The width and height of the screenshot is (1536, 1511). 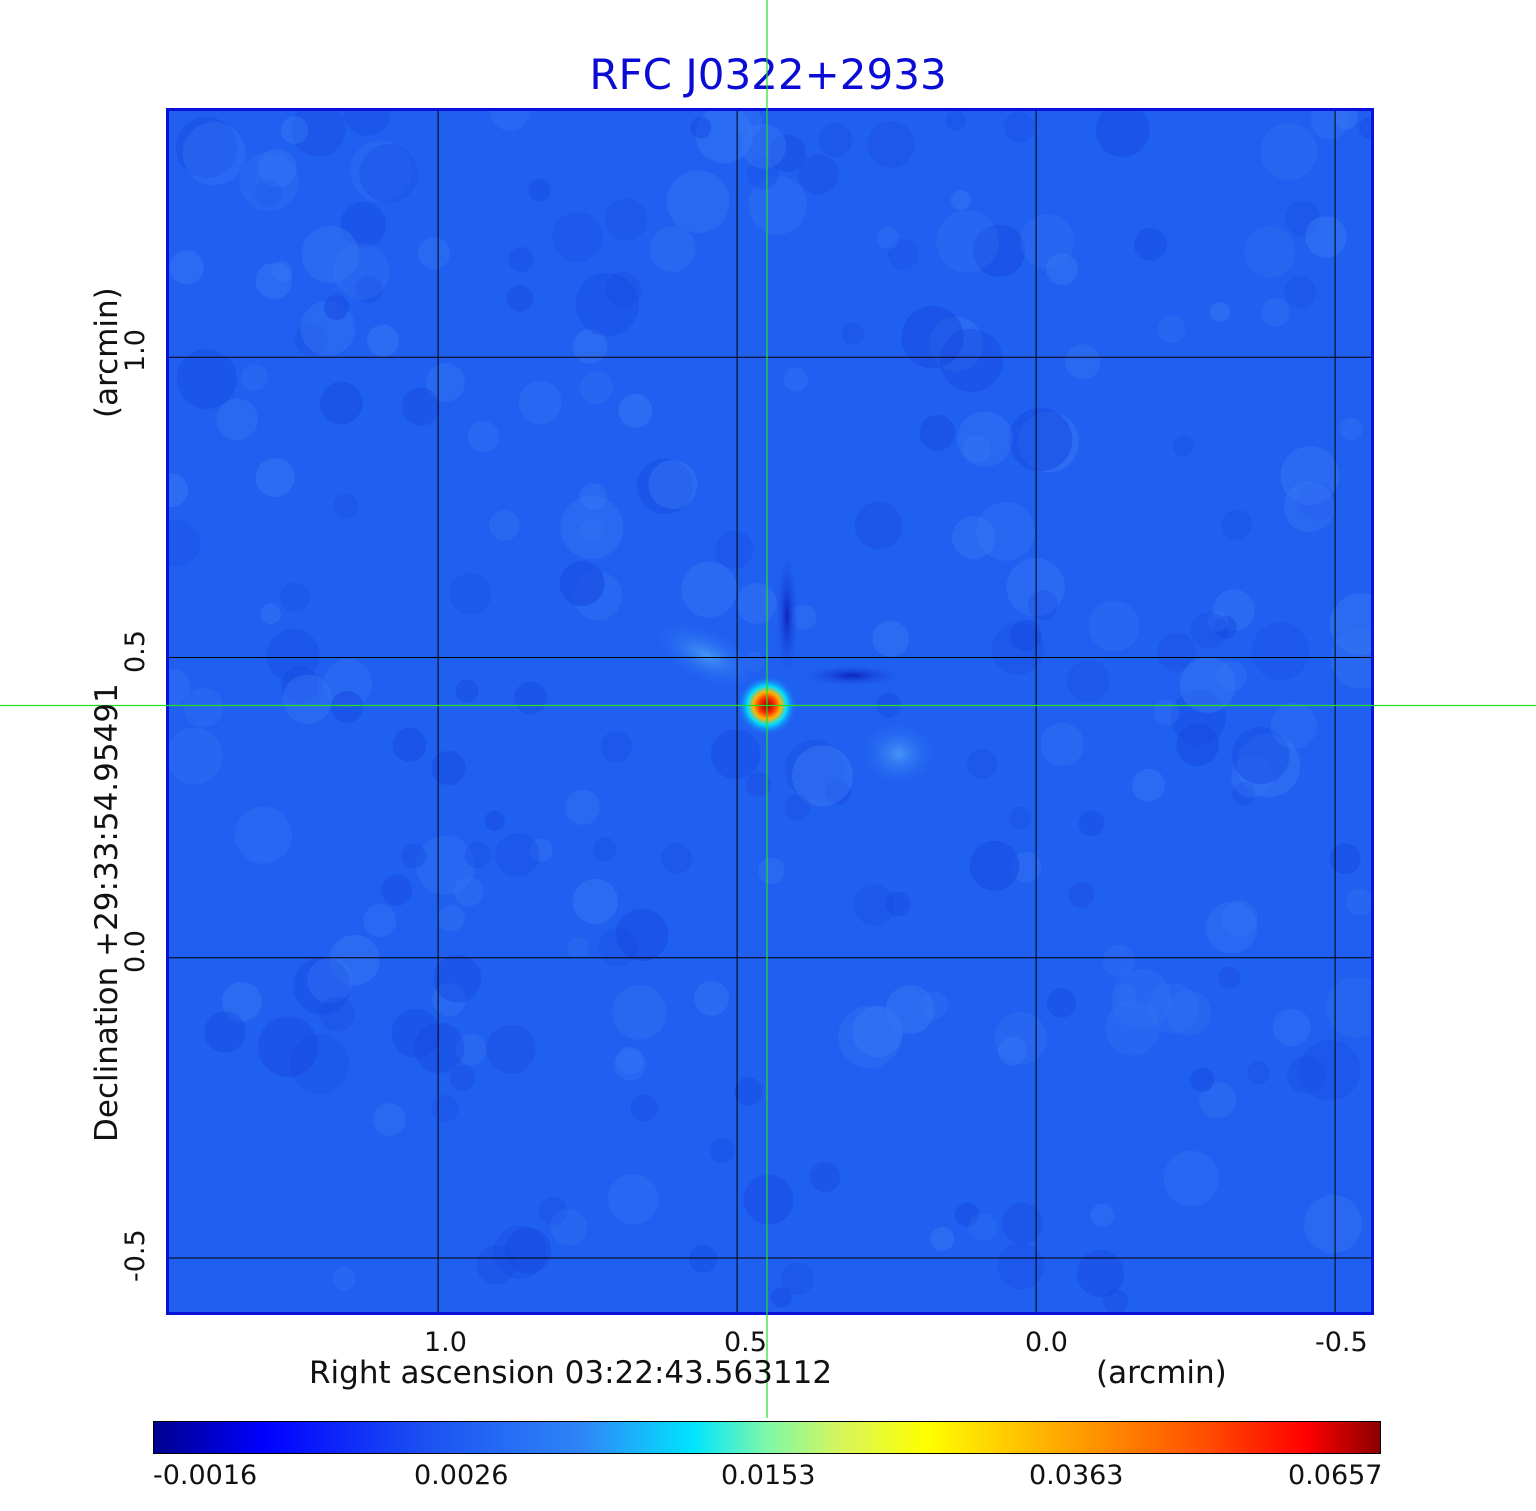 I want to click on x-tick-label: 0.5, so click(x=745, y=1342).